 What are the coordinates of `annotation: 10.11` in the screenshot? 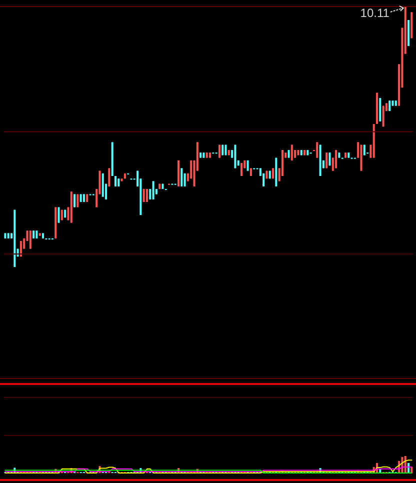 It's located at (375, 13).